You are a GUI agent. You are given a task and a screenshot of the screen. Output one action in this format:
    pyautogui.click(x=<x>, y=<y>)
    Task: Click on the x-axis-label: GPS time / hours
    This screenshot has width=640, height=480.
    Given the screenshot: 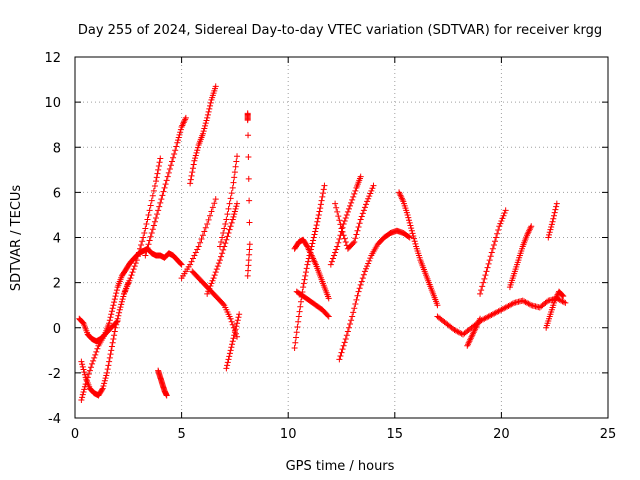 What is the action you would take?
    pyautogui.click(x=340, y=466)
    